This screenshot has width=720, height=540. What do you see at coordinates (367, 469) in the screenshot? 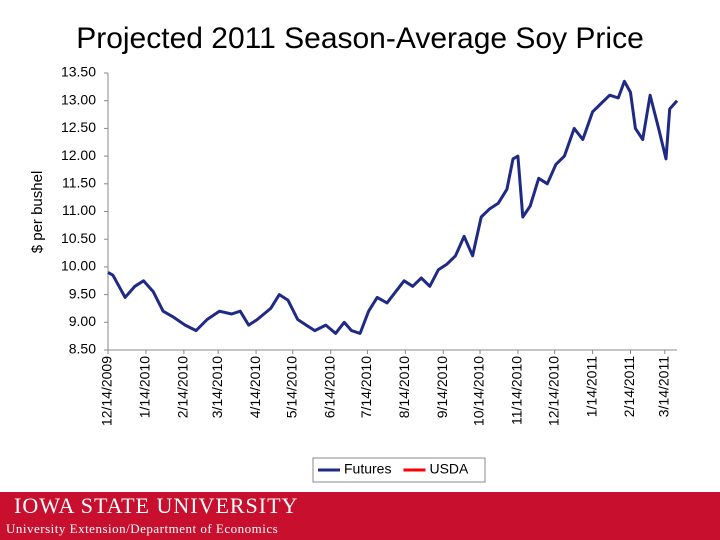
I see `legend-label: Futures` at bounding box center [367, 469].